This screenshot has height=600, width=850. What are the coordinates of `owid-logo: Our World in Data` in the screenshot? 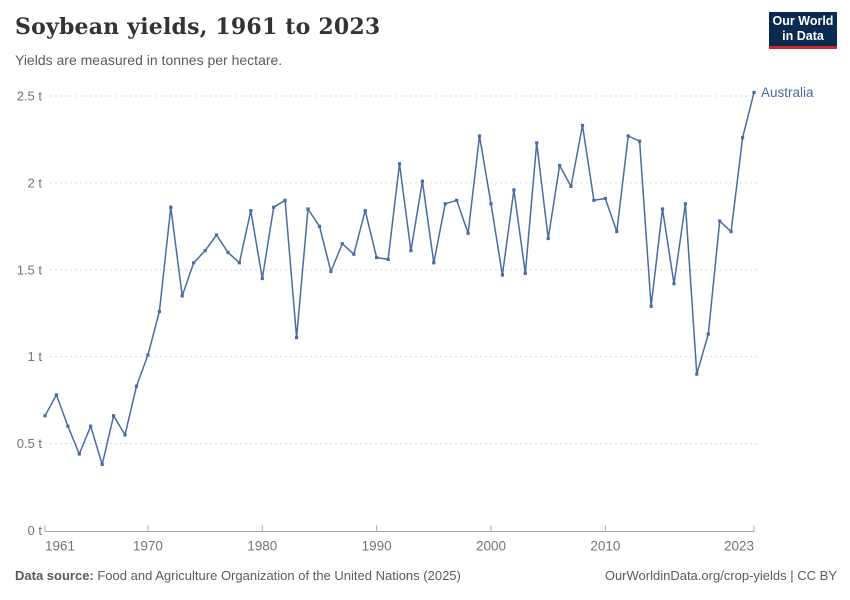 It's located at (803, 30).